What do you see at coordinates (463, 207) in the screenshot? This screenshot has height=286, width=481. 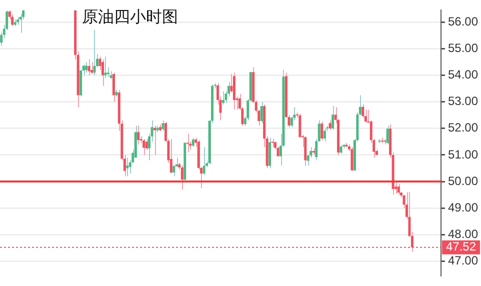 I see `y-tick-label: 49.00` at bounding box center [463, 207].